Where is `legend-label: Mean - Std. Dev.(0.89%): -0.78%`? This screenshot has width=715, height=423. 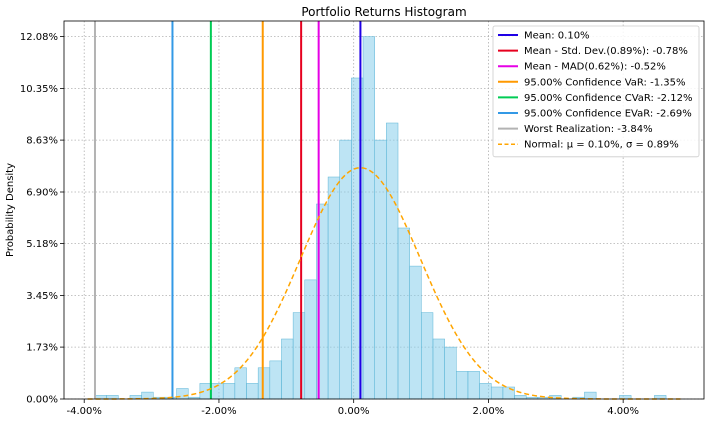 legend-label: Mean - Std. Dev.(0.89%): -0.78% is located at coordinates (606, 51).